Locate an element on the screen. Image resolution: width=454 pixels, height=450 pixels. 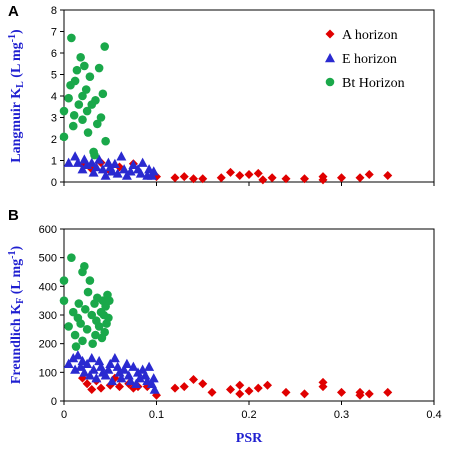
y-tick-label: 7 is located at coordinates (54, 33).